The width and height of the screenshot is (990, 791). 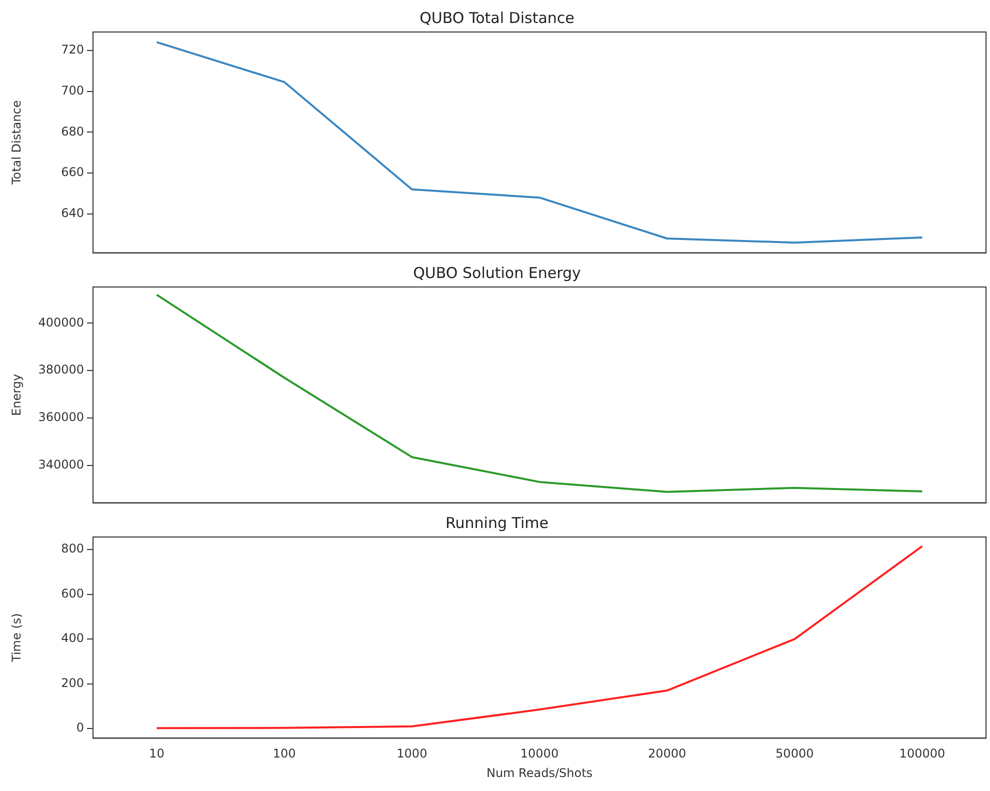 I want to click on y-tick-label: 660, so click(x=72, y=172).